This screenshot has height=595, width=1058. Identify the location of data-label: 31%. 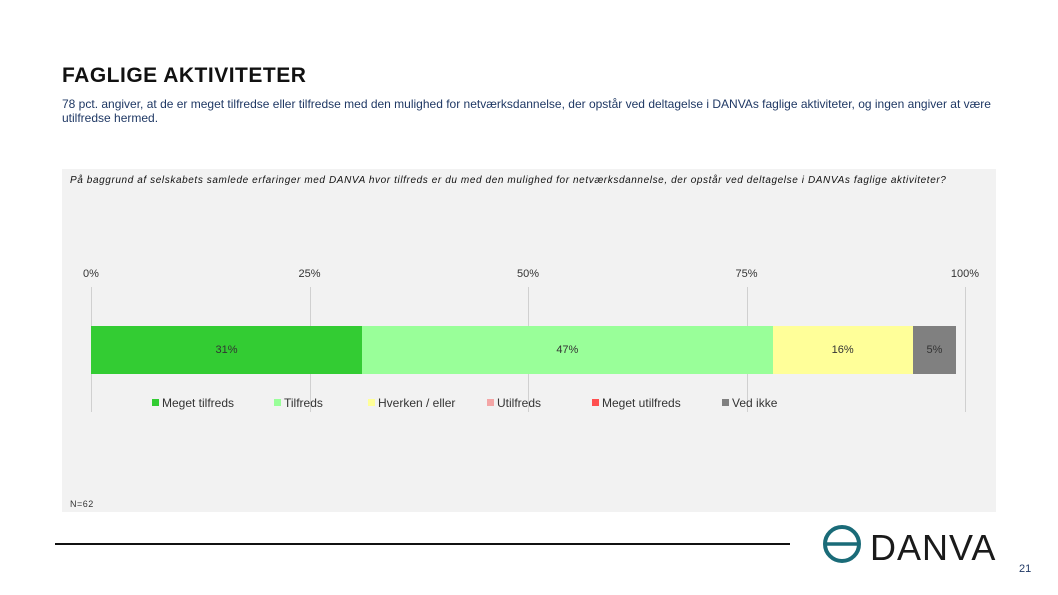
(226, 350).